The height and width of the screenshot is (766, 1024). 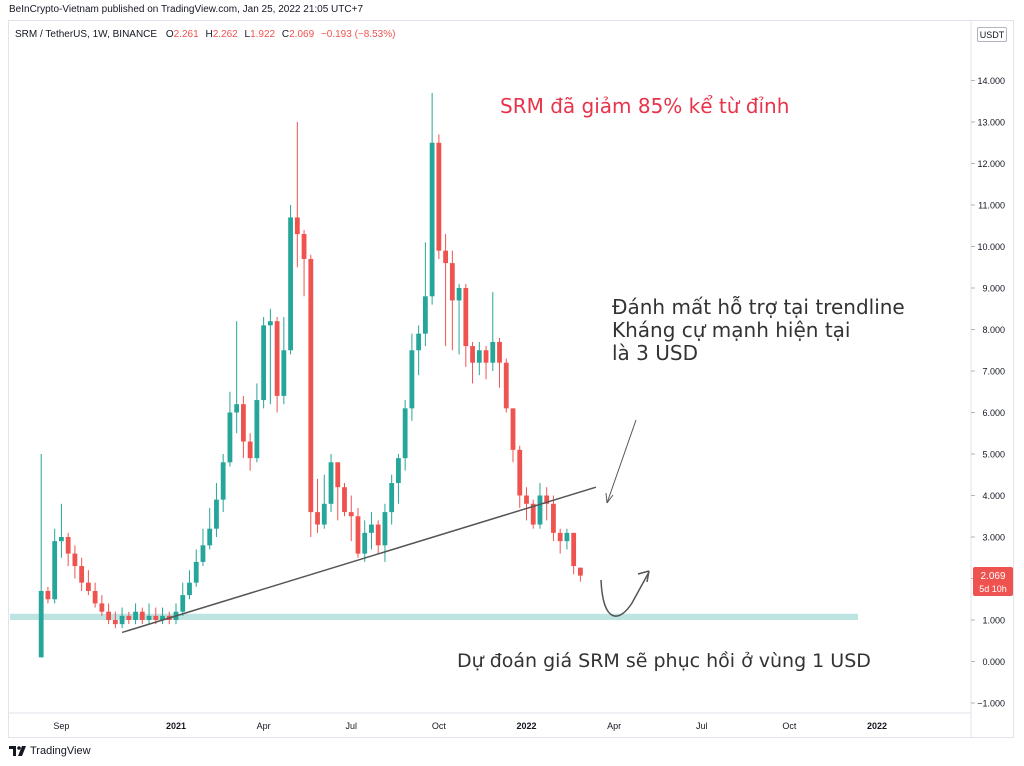 I want to click on resistance-annotation-line-1: Đánh mất hỗ trợ tại trendline, so click(x=758, y=307).